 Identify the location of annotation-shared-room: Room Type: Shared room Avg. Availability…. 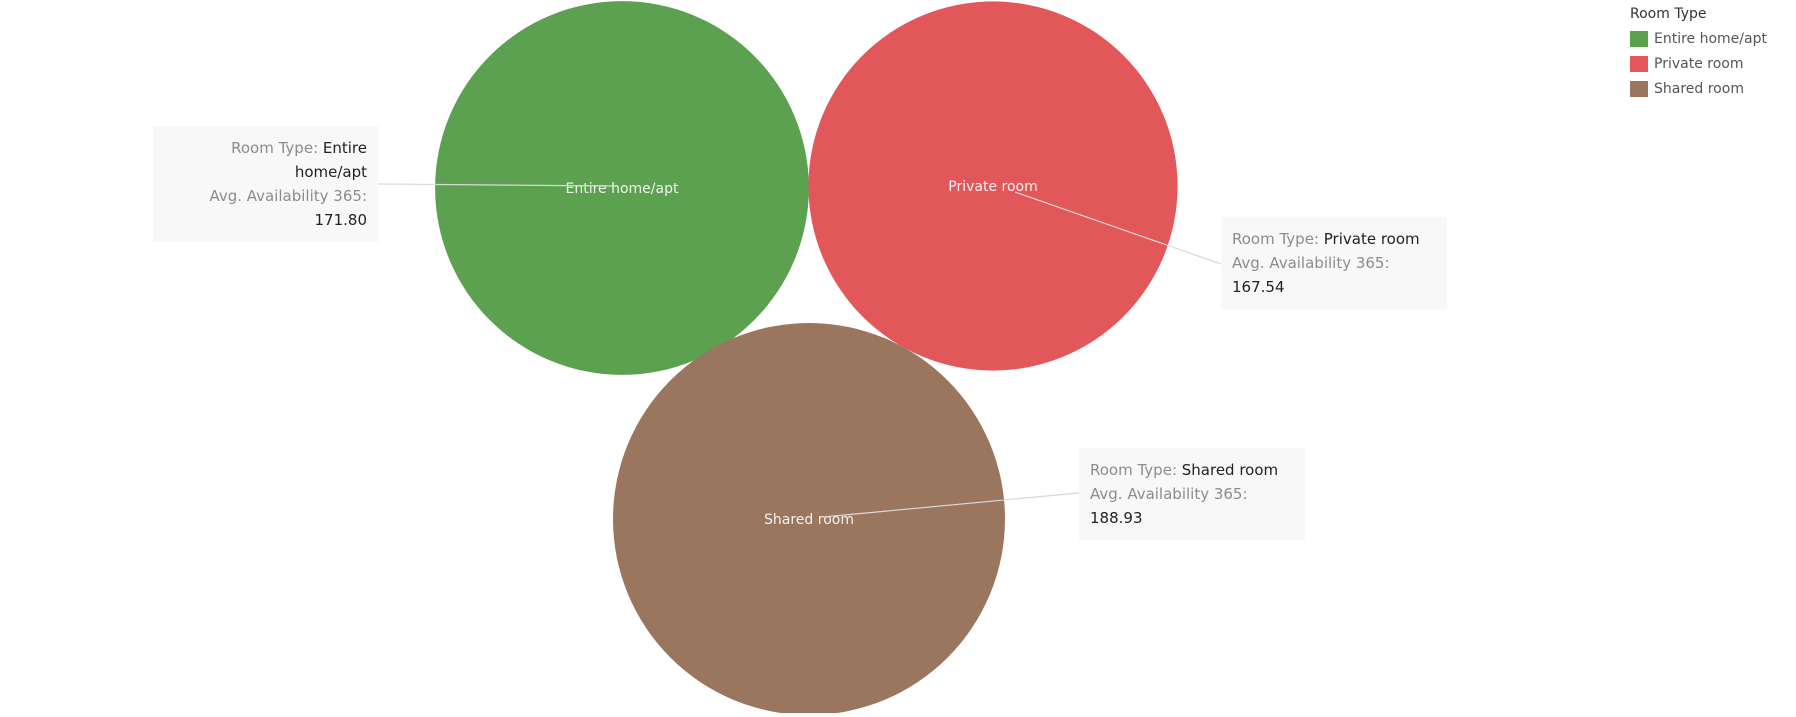
(1192, 494).